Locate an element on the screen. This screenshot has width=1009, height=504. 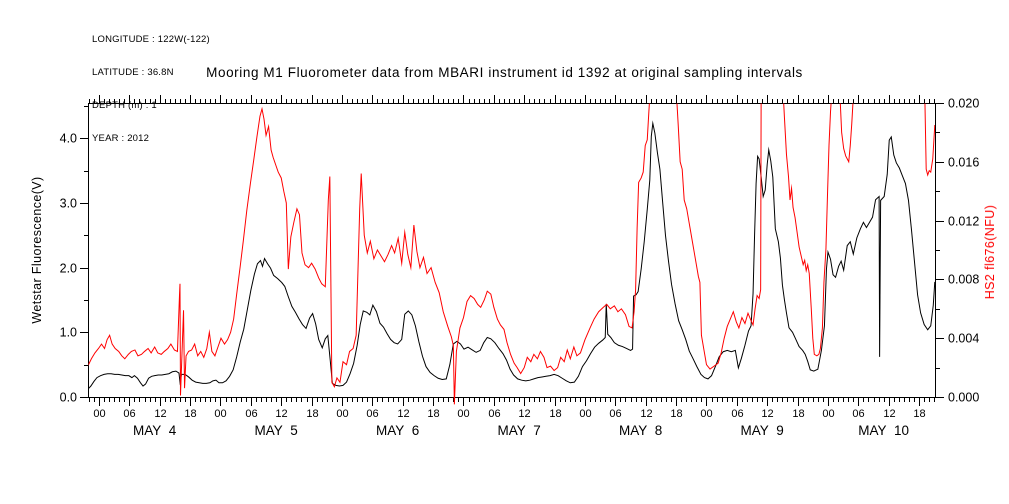
info-line-depth: DEPTH (m) : 1 is located at coordinates (124, 105).